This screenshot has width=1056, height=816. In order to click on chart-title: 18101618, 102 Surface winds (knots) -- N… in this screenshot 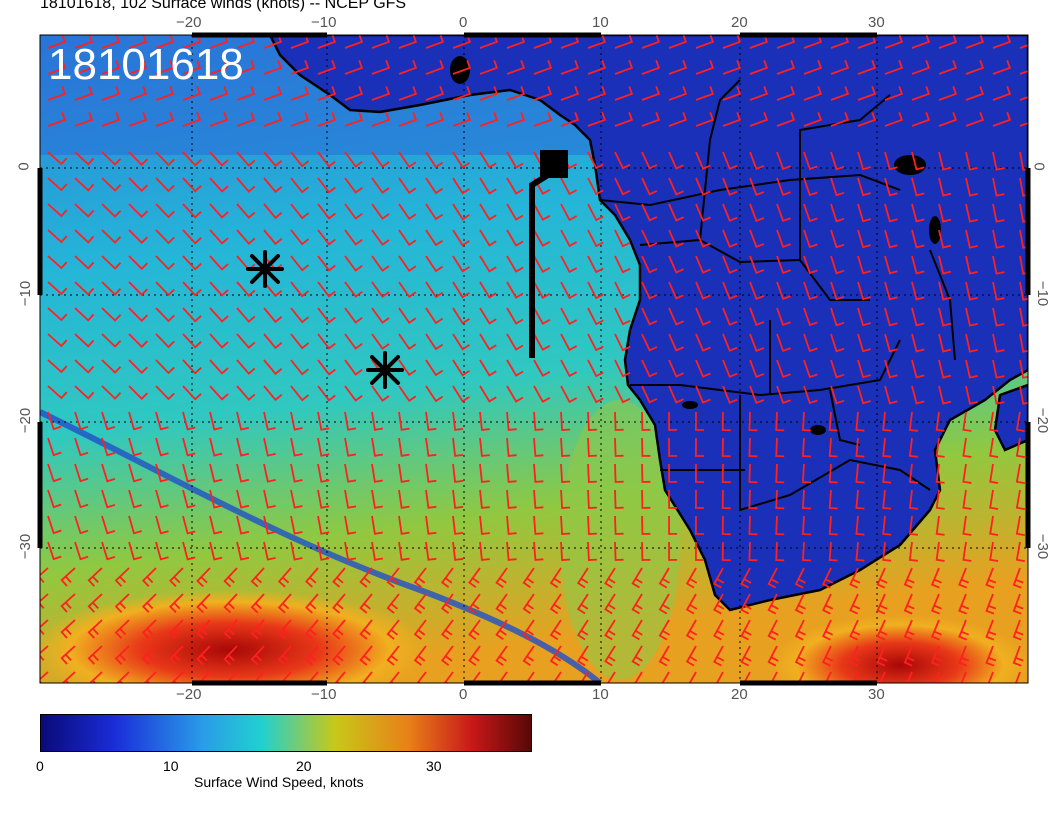, I will do `click(223, 6)`.